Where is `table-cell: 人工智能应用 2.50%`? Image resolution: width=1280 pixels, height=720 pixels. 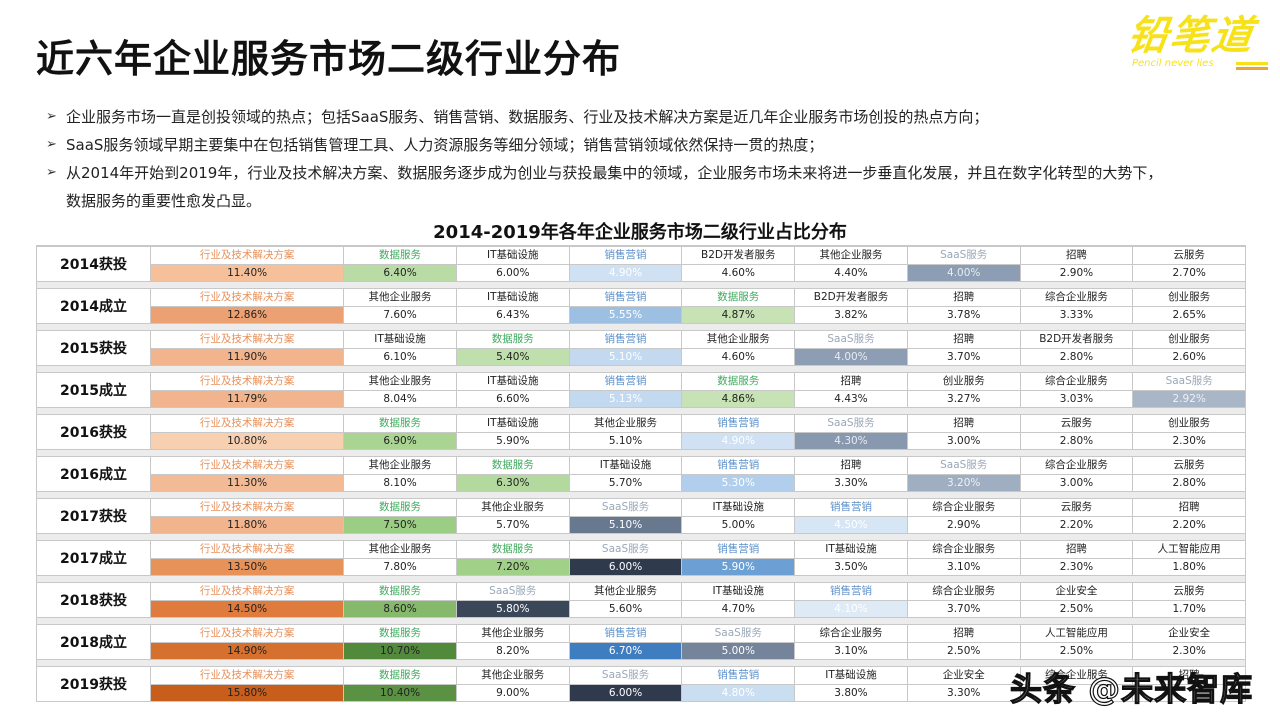
table-cell: 人工智能应用 2.50% is located at coordinates (1077, 642).